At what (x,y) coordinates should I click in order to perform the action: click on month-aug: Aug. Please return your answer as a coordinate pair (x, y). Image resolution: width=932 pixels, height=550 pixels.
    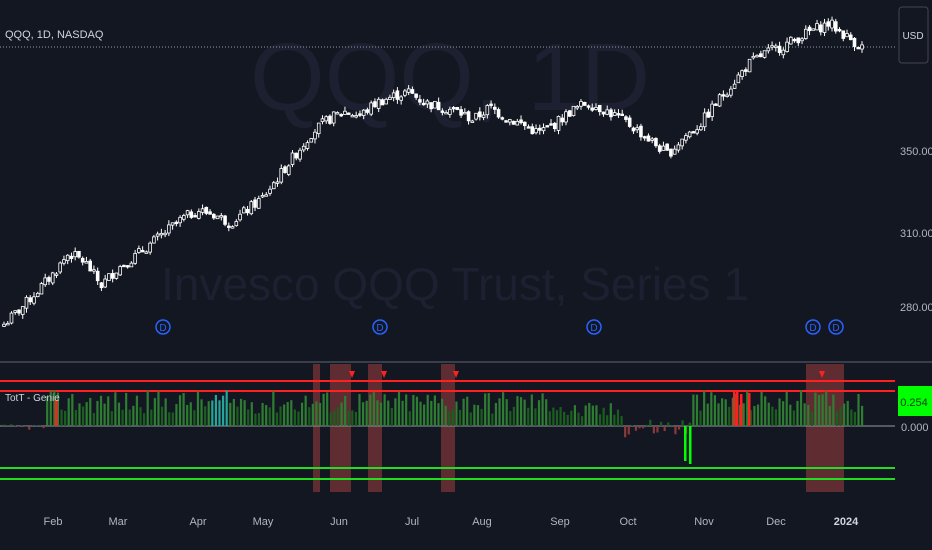
    Looking at the image, I should click on (482, 522).